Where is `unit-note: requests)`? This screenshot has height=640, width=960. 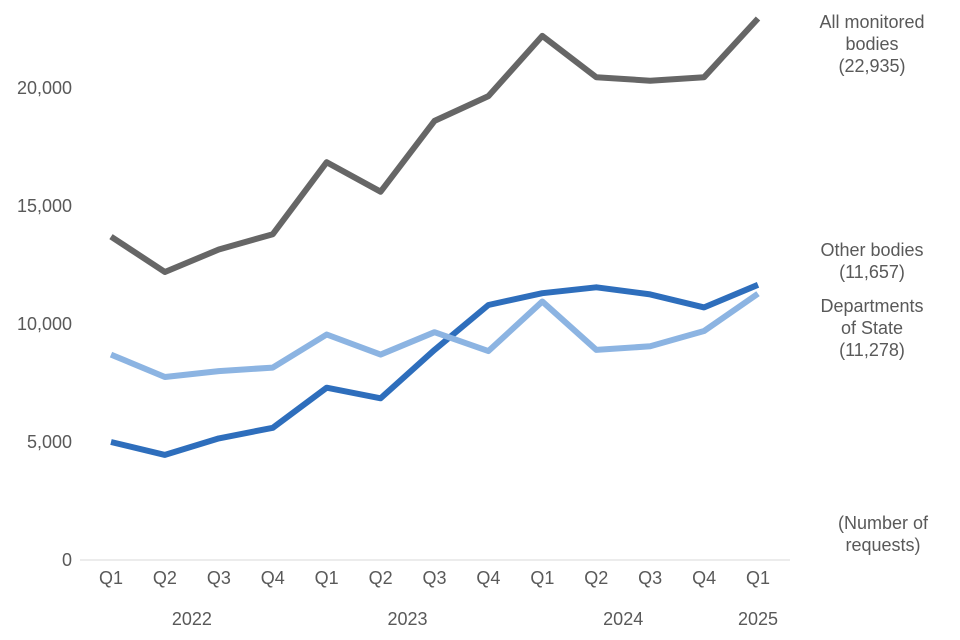 unit-note: requests) is located at coordinates (882, 545).